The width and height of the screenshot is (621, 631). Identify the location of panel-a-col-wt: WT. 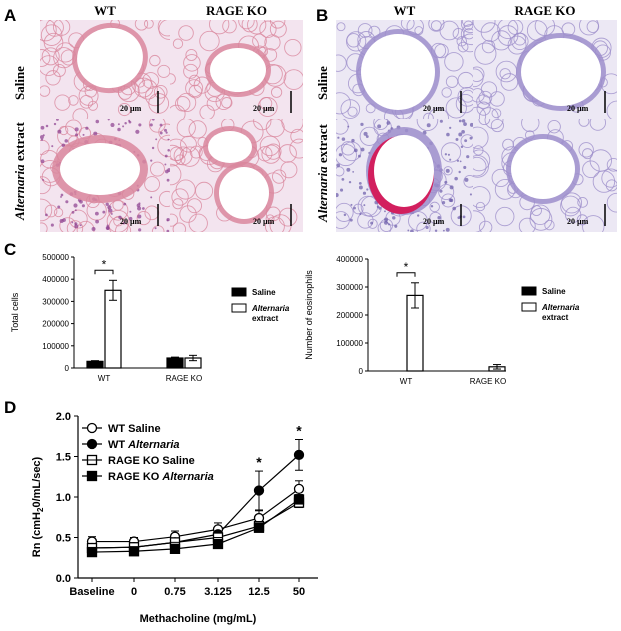
(105, 10).